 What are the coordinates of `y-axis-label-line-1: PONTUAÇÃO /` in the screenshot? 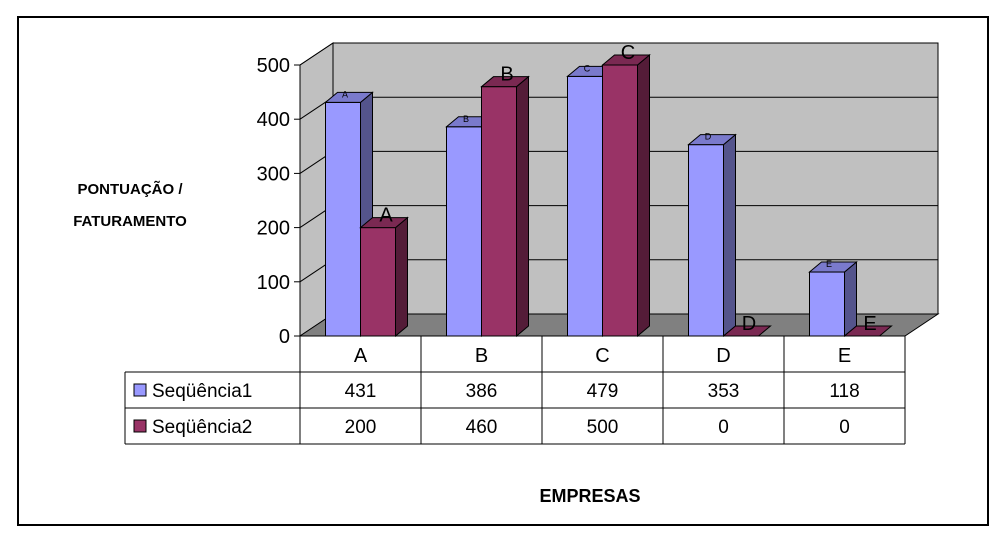 It's located at (131, 189).